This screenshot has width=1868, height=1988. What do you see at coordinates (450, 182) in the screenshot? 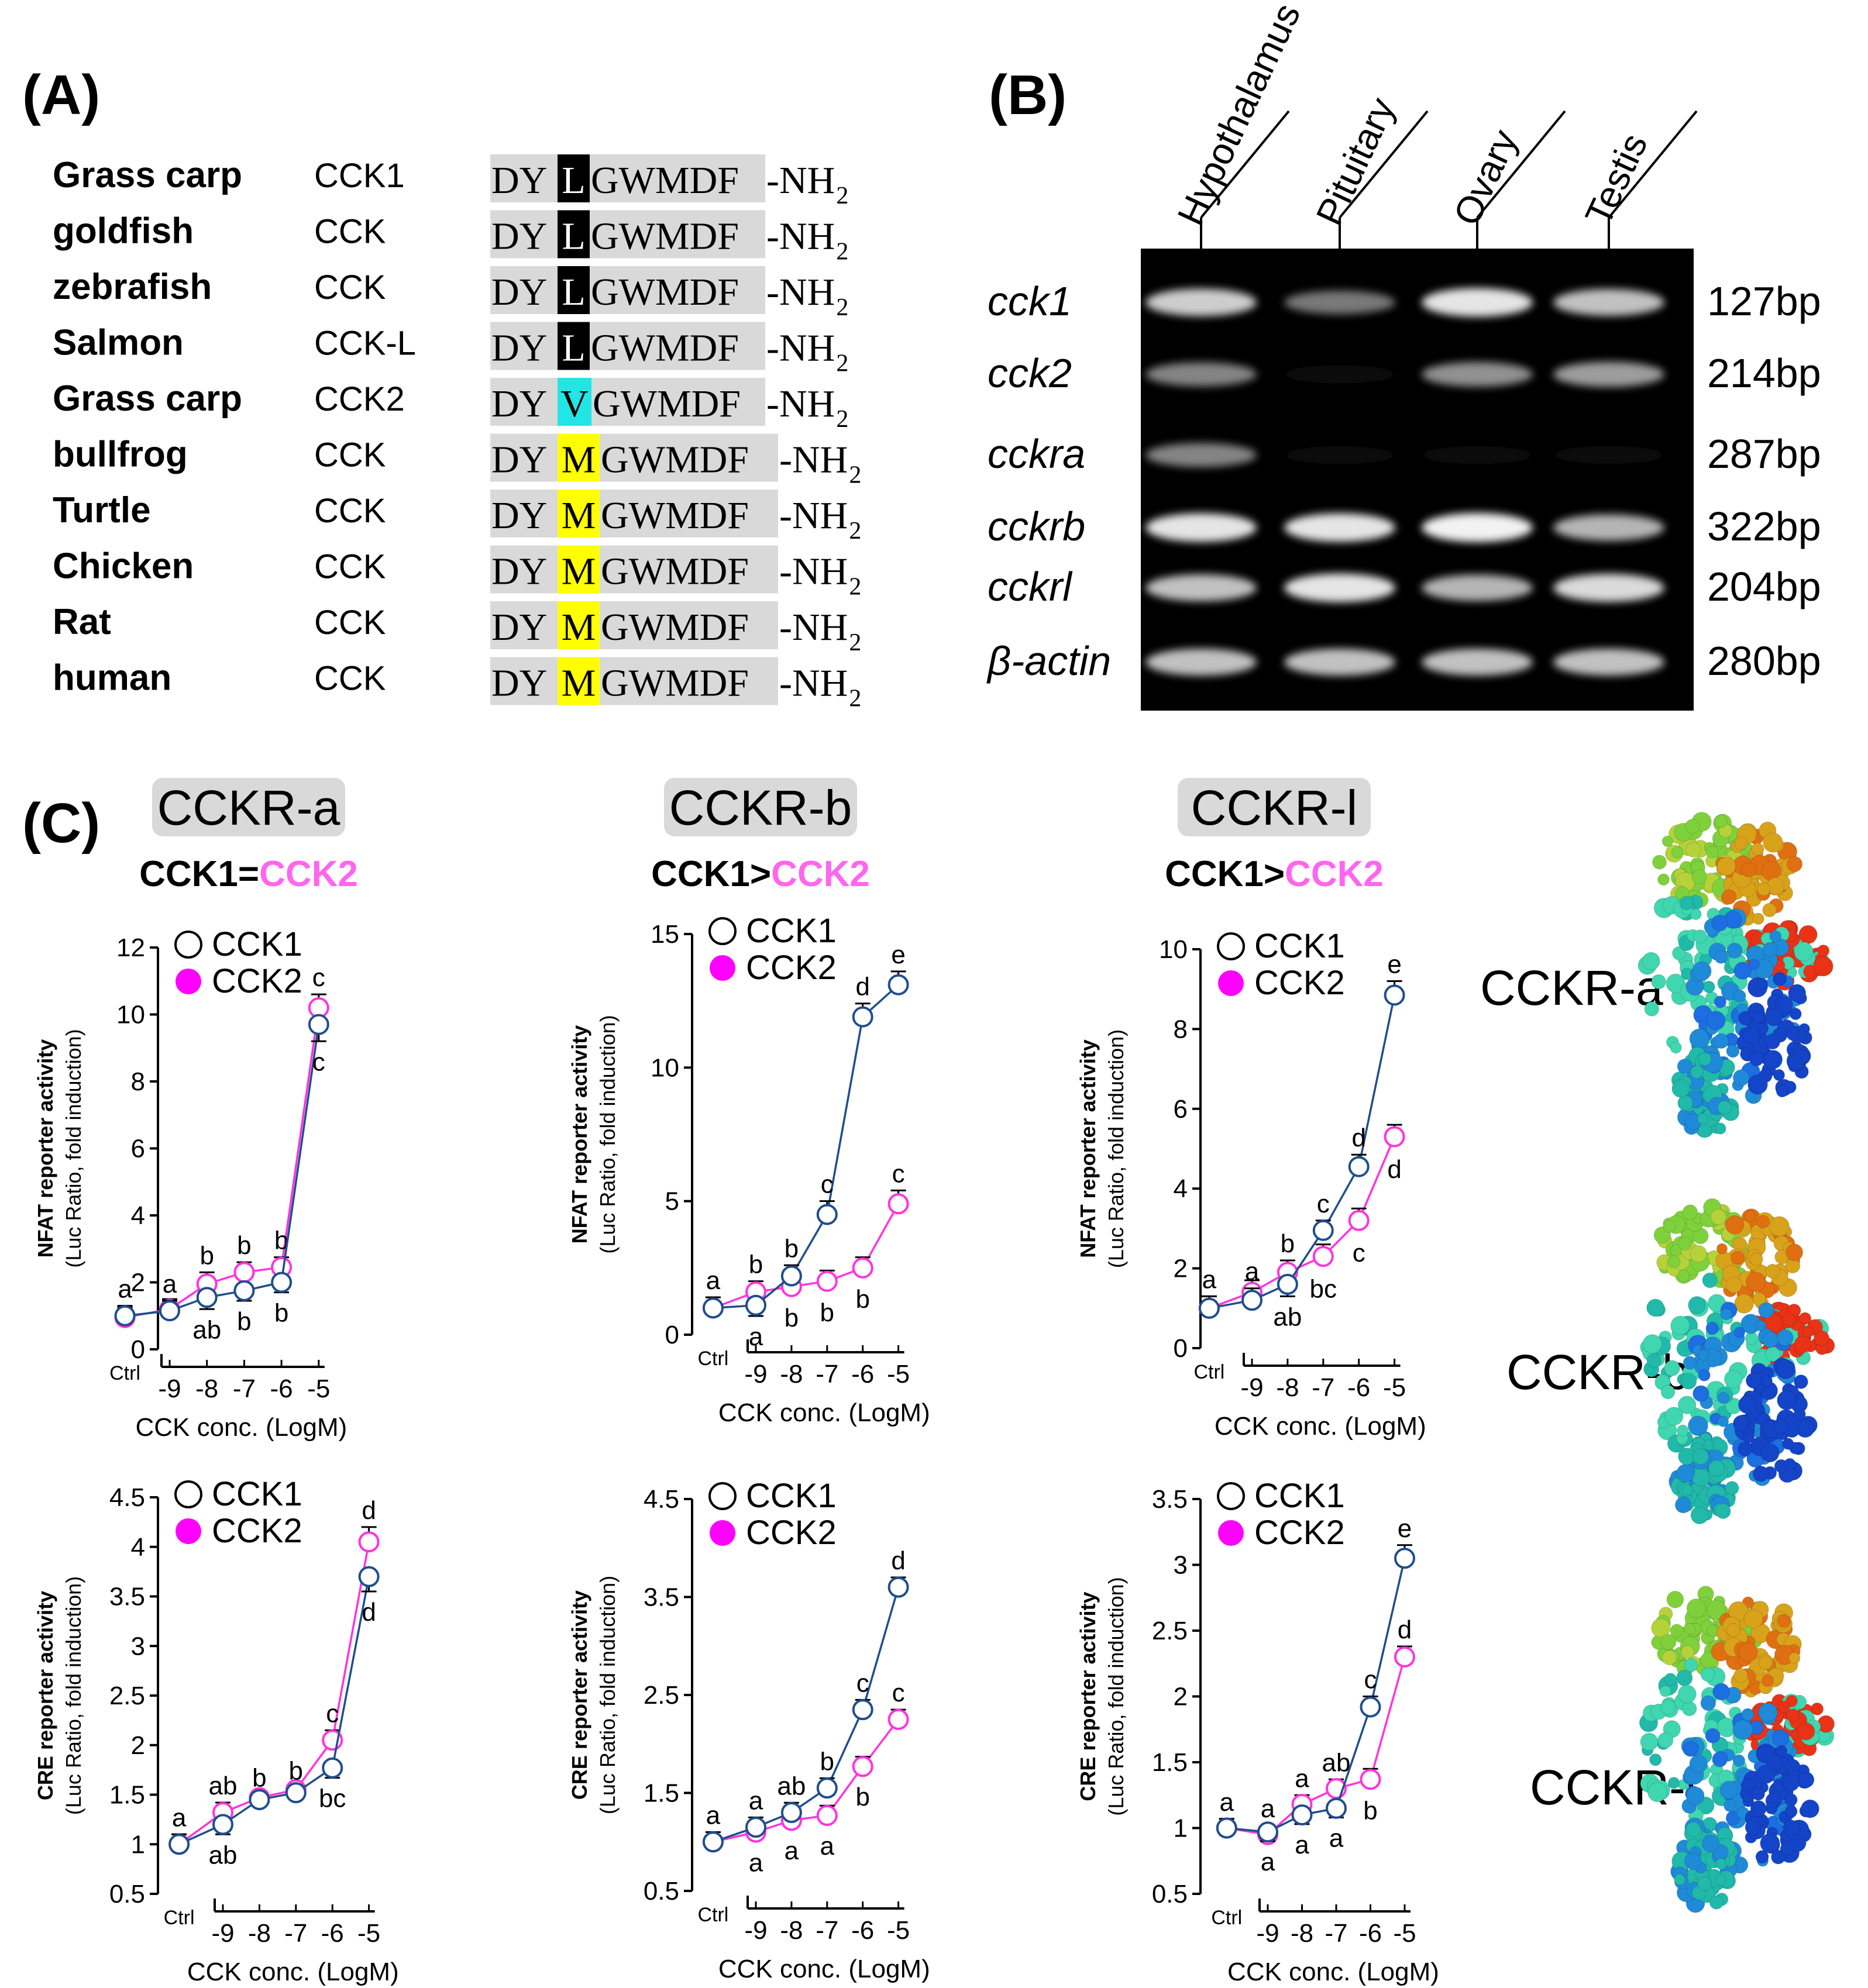
I see `sequence-row: Grass carp CCK1 DY L GWMDF -NH 2` at bounding box center [450, 182].